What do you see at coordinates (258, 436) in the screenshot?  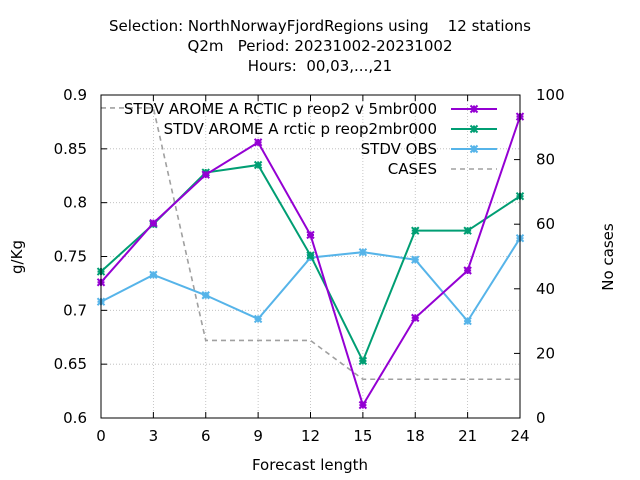 I see `x-tick-label: 9` at bounding box center [258, 436].